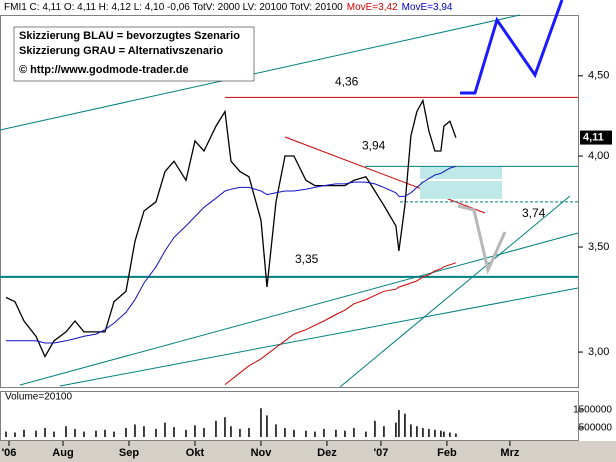 The image size is (616, 462). I want to click on x-tick-label: '07, so click(381, 453).